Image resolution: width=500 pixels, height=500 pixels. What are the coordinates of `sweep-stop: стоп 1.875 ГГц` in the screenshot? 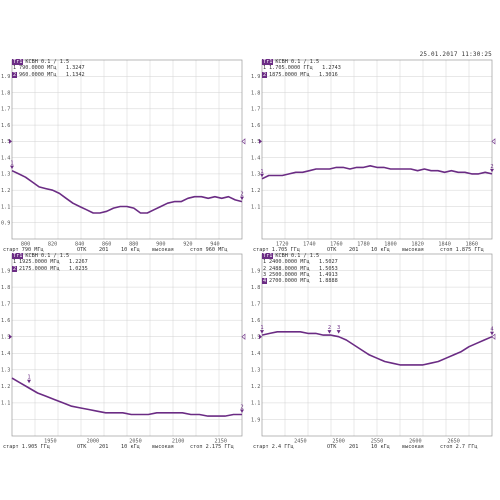 It's located at (462, 250).